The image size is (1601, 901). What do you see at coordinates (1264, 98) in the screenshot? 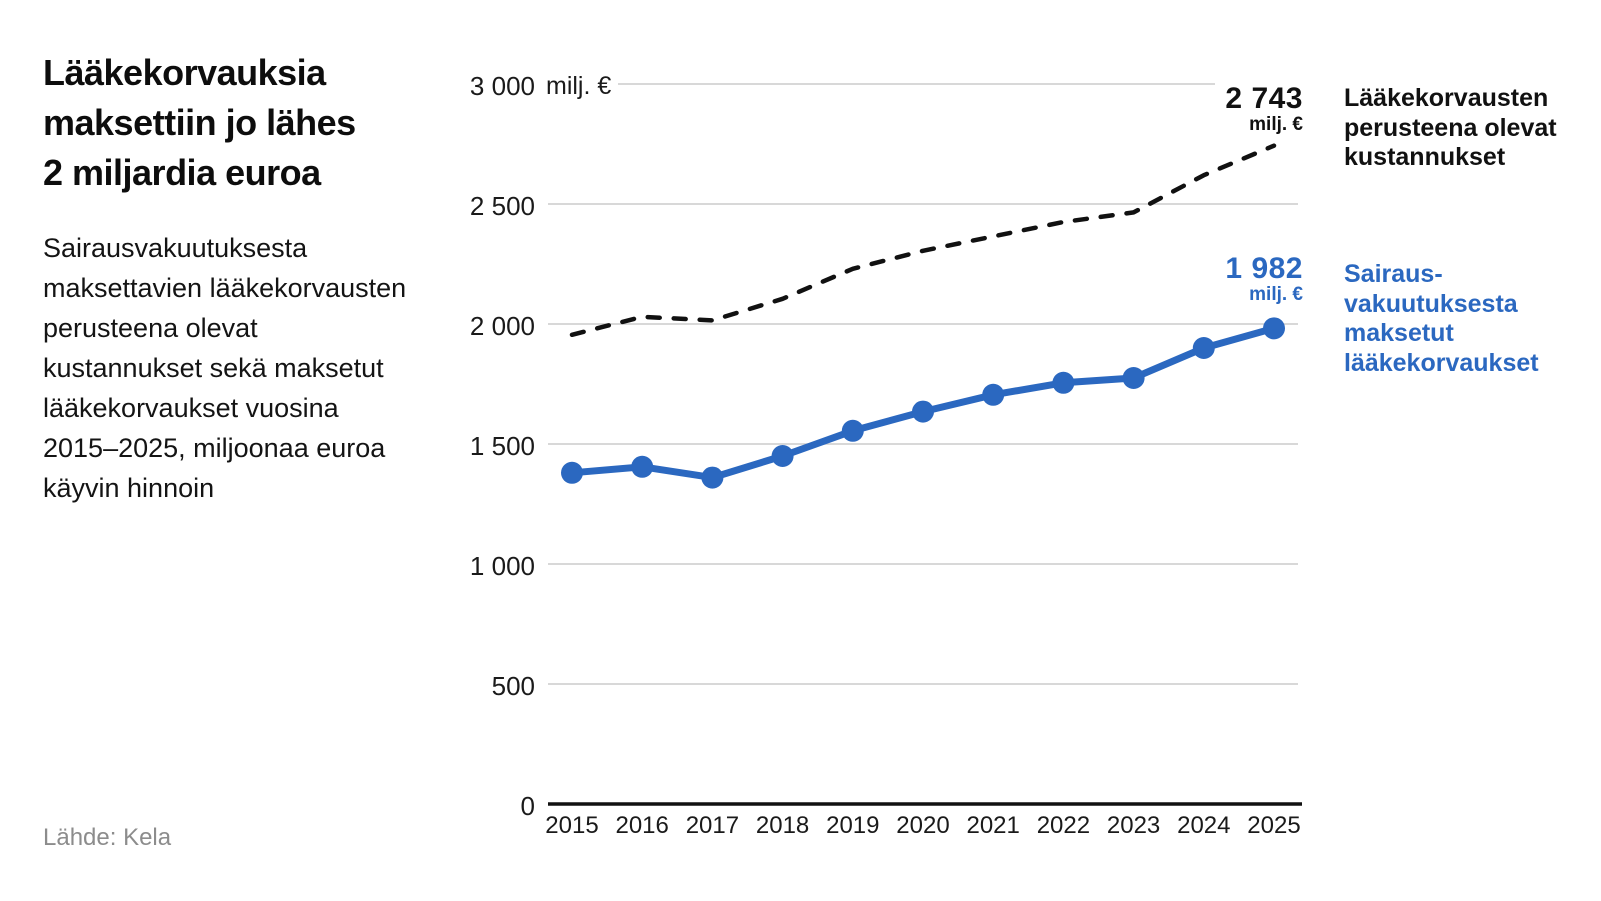
I see `costs-value: 2 743` at bounding box center [1264, 98].